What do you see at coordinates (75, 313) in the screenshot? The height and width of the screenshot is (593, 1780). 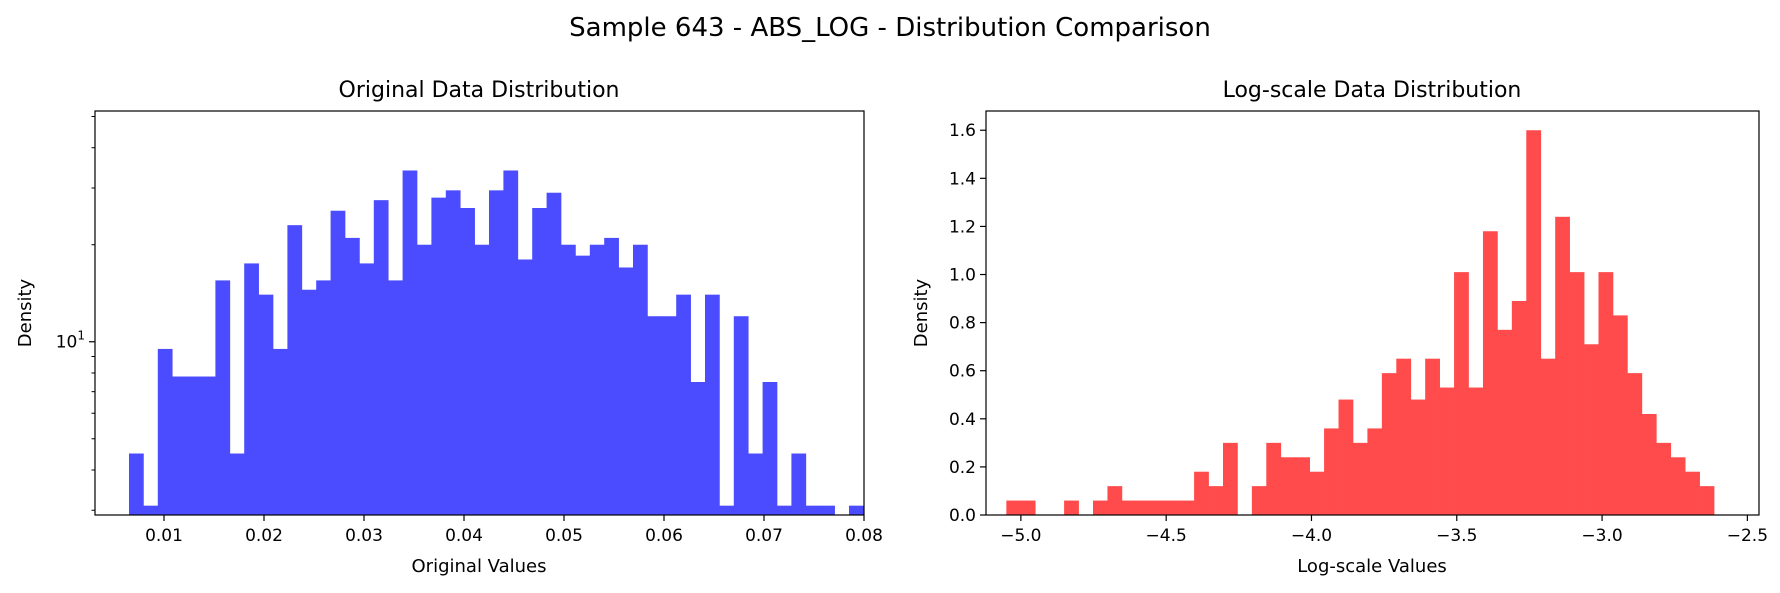 I see `left-y-ticks: 101` at bounding box center [75, 313].